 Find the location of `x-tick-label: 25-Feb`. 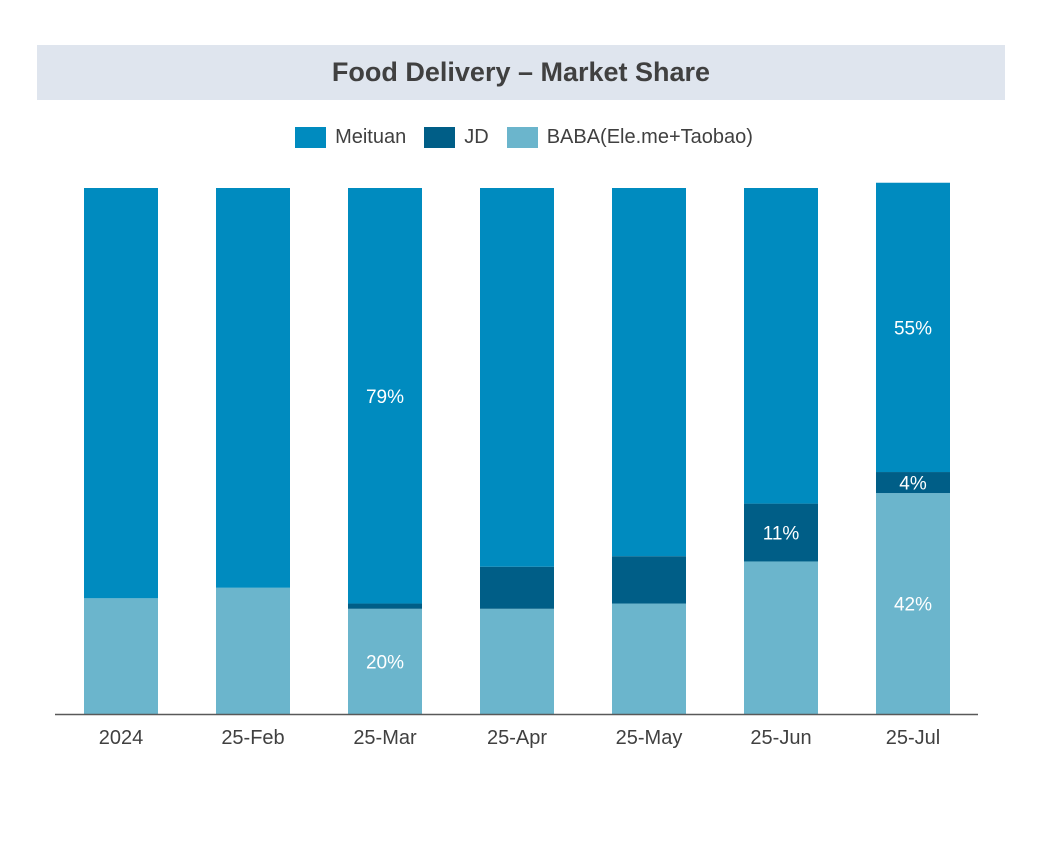

x-tick-label: 25-Feb is located at coordinates (252, 738).